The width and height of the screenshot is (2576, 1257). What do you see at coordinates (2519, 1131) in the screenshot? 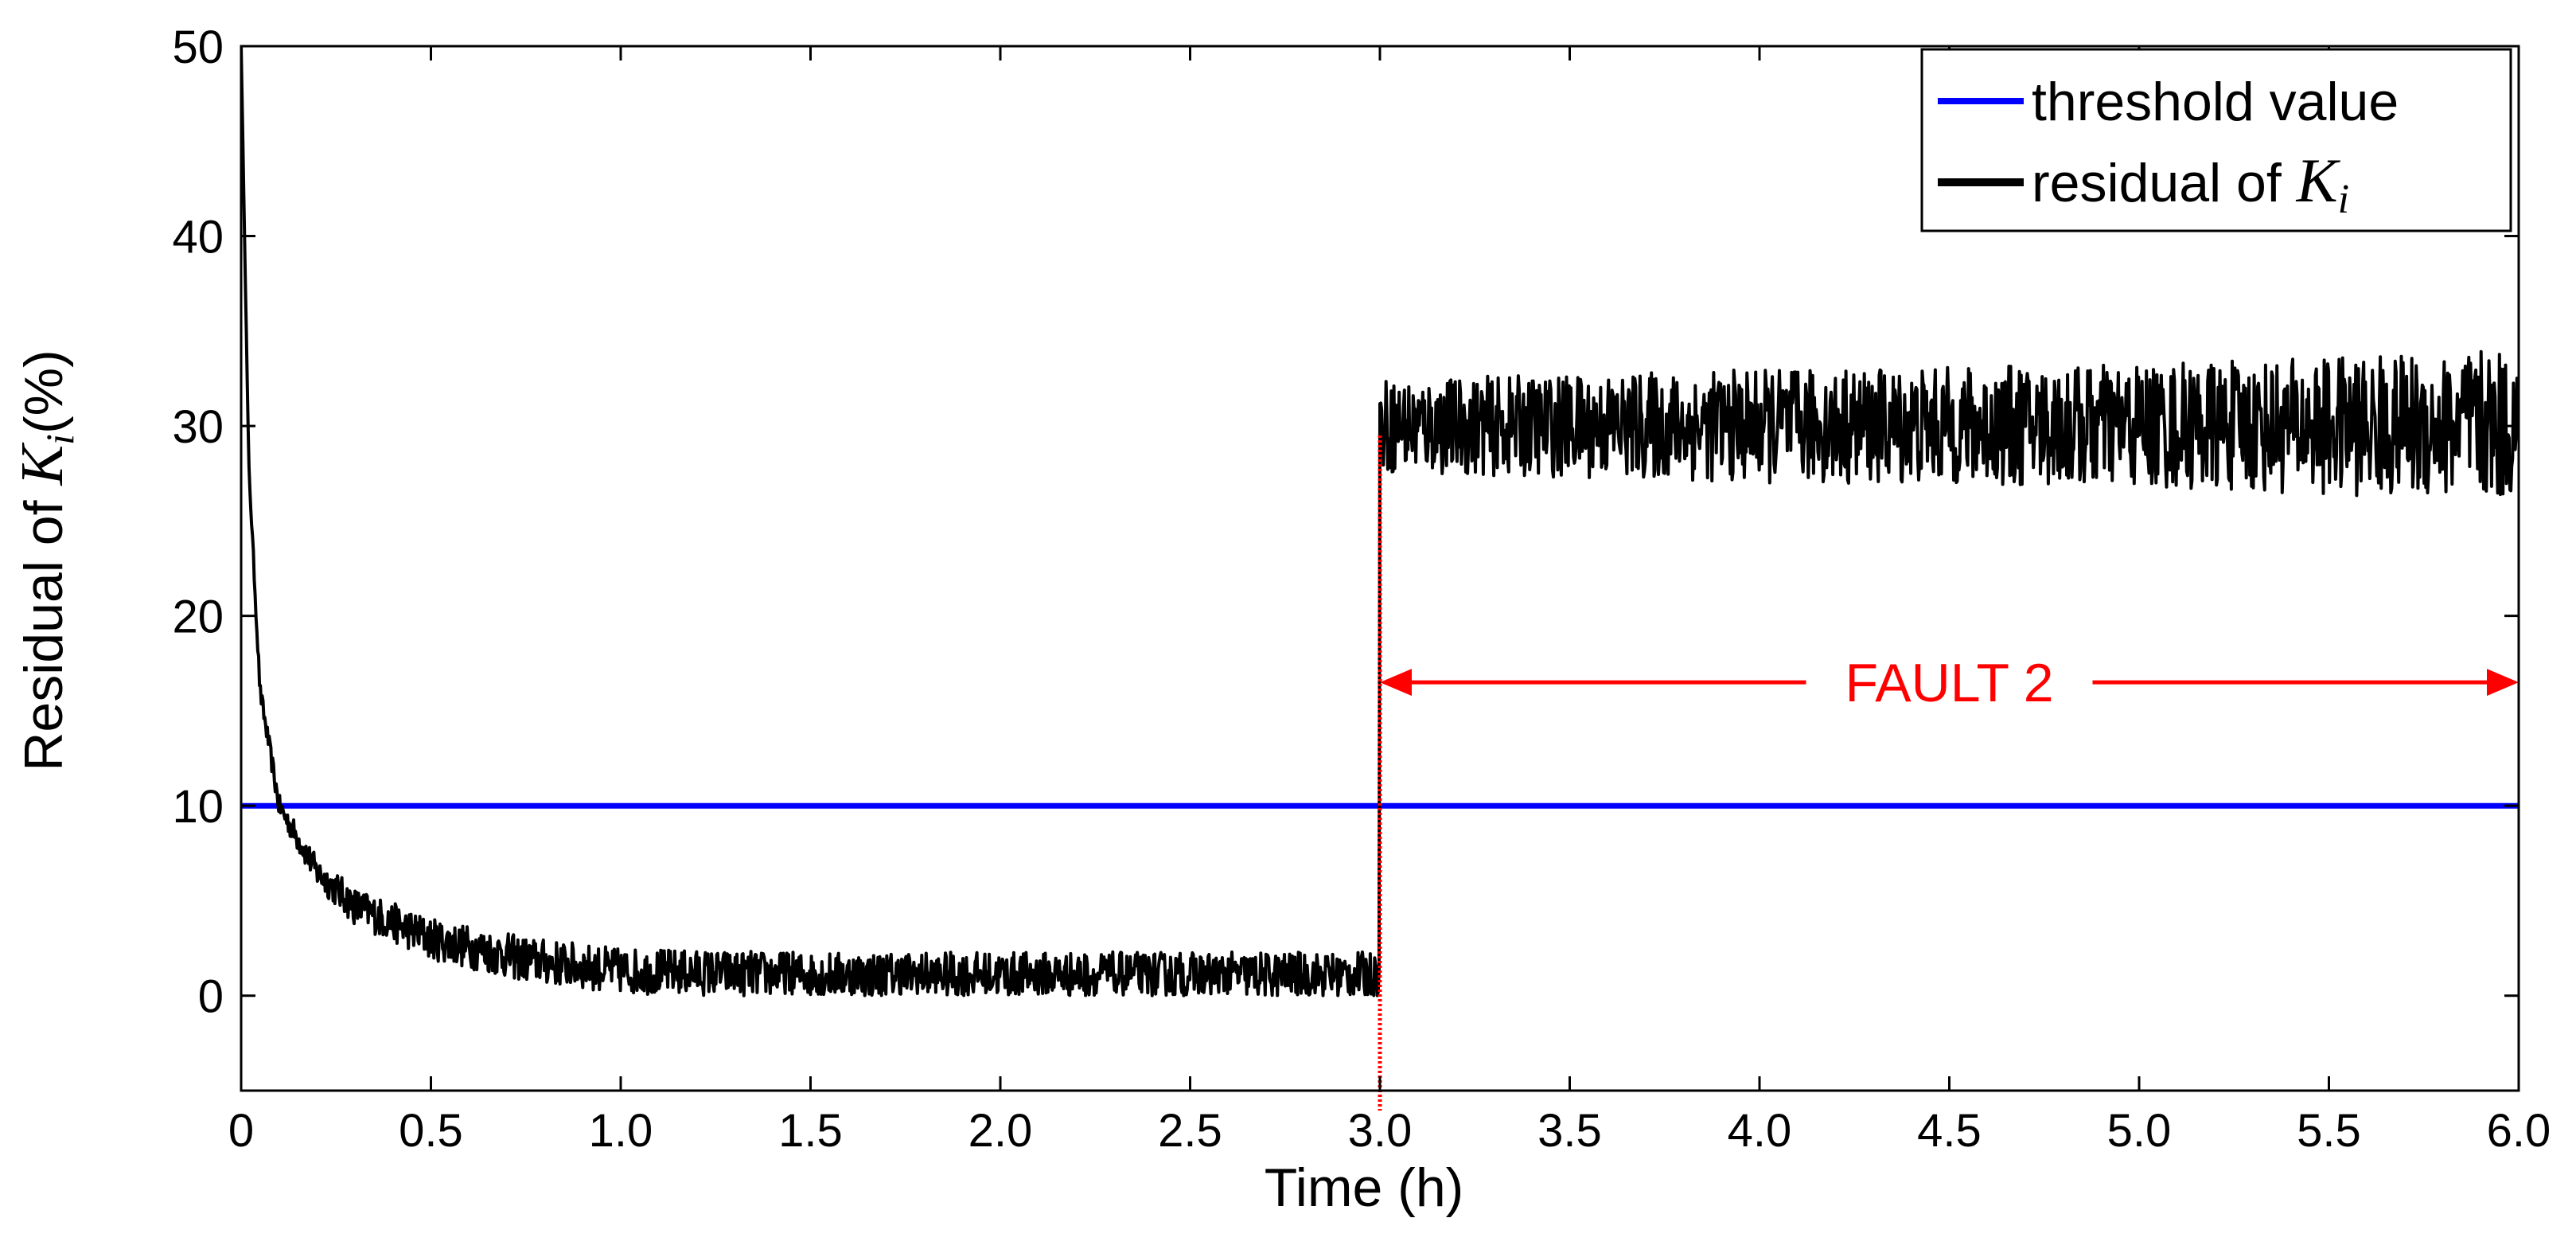
I see `x-tick-label: 6.0` at bounding box center [2519, 1131].